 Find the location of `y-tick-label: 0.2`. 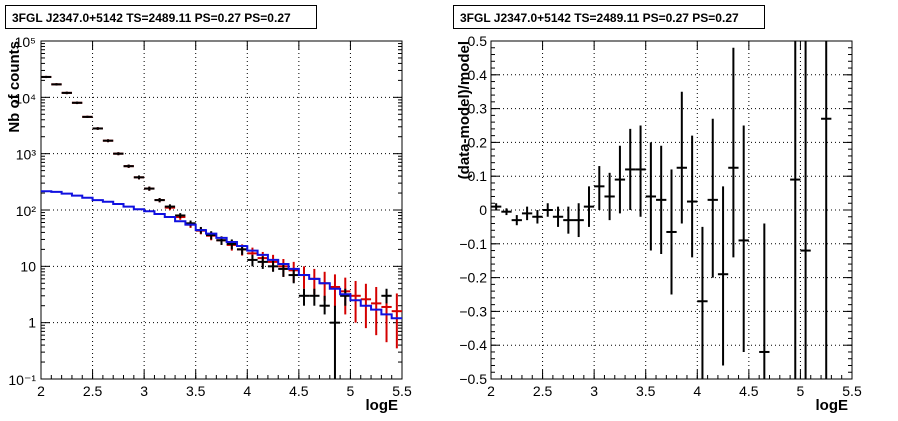

y-tick-label: 0.2 is located at coordinates (478, 142).